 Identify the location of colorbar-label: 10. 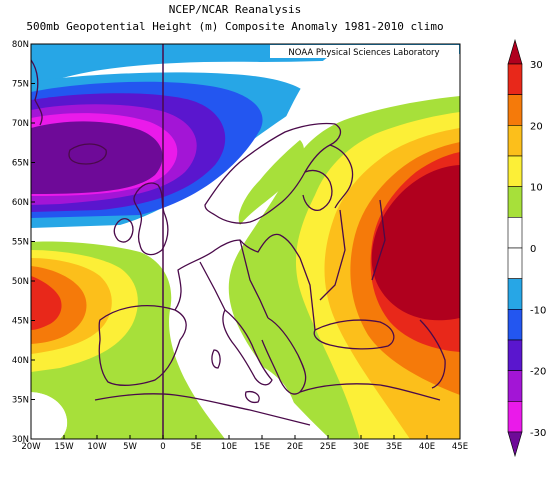
(536, 188).